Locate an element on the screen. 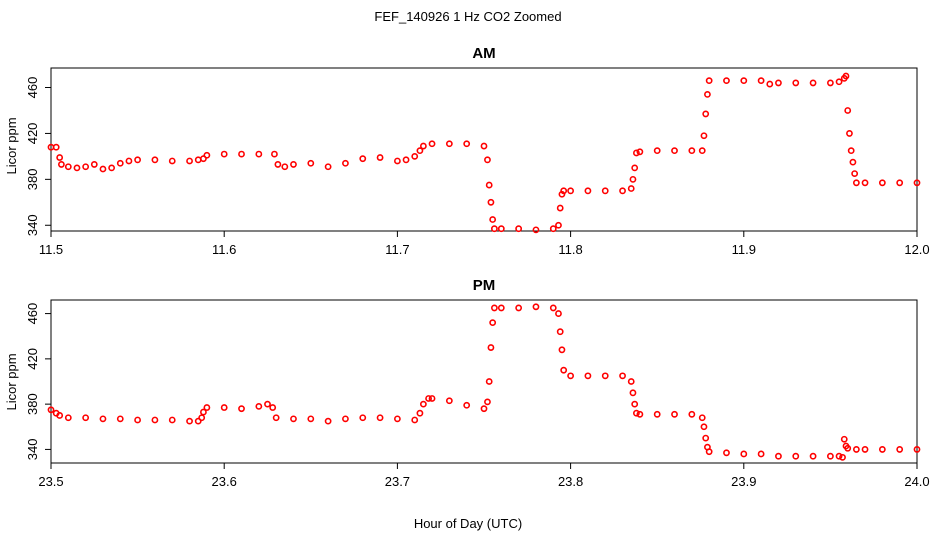 Image resolution: width=936 pixels, height=545 pixels. panel-pm-x-tick-label: 23.7 is located at coordinates (397, 481).